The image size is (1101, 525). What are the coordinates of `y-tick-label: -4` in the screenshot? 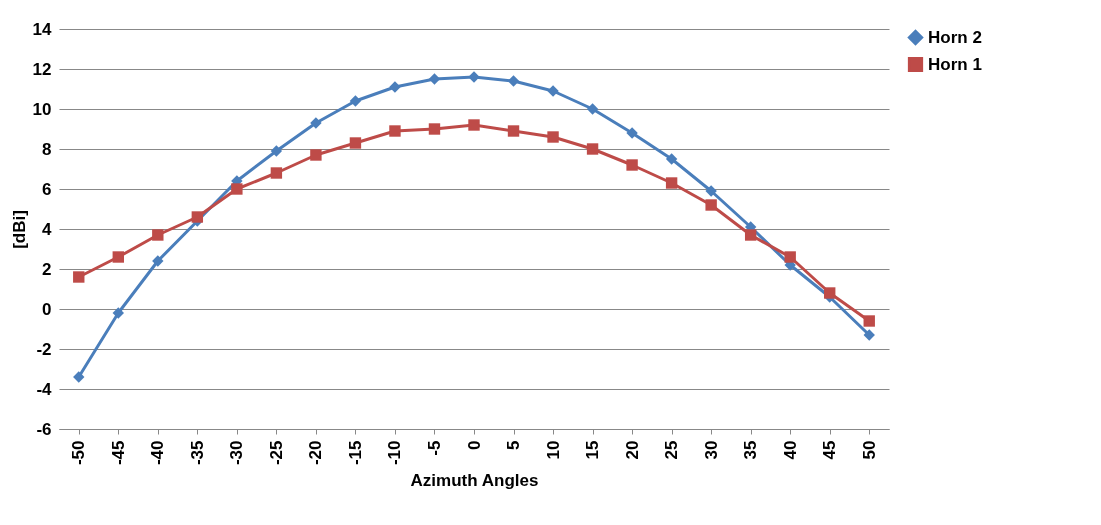 It's located at (44, 389).